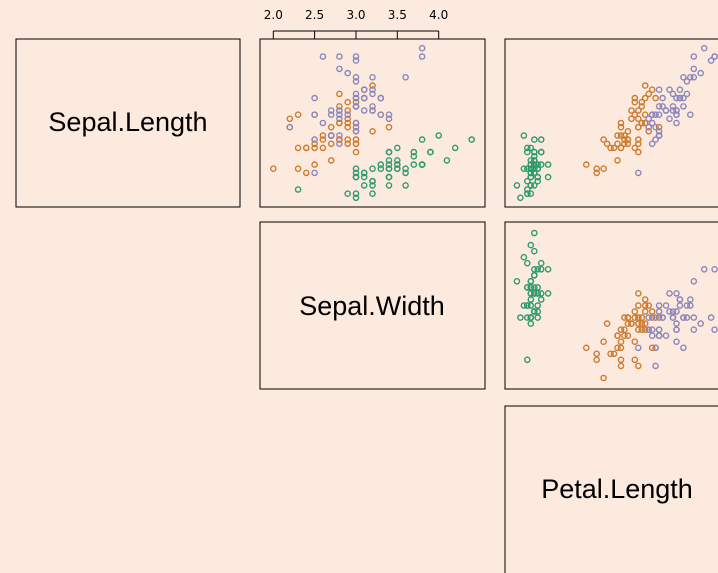 This screenshot has width=718, height=573. I want to click on label-sepal-length: Sepal.Length, so click(127, 122).